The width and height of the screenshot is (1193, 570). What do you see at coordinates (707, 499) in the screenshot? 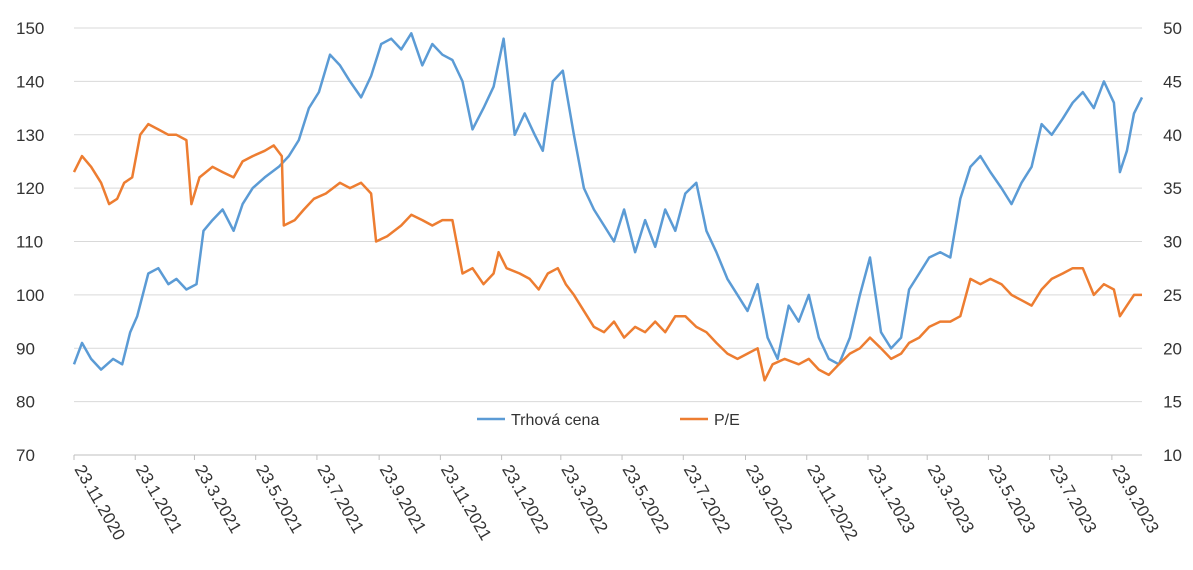
I see `x-tick-label: 23.7.2022` at bounding box center [707, 499].